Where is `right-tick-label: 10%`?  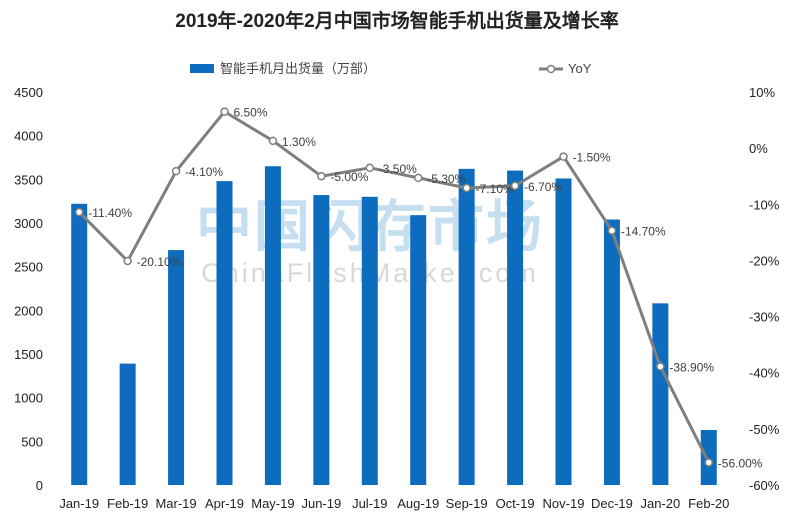 right-tick-label: 10% is located at coordinates (762, 92).